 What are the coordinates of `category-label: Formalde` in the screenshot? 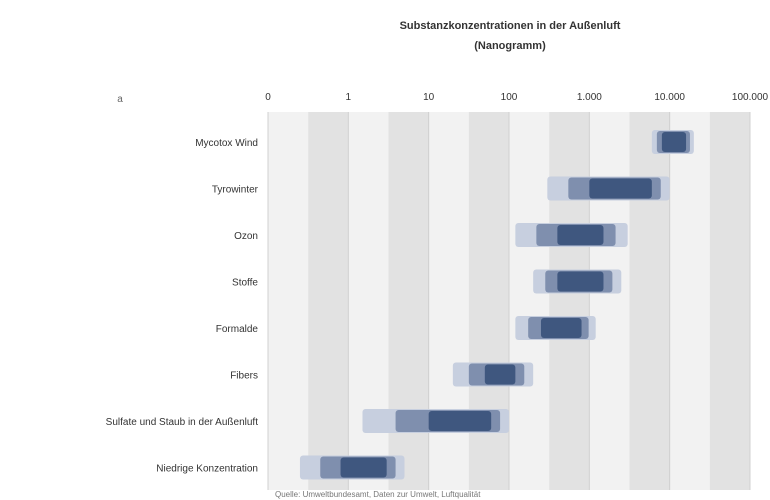 It's located at (237, 329).